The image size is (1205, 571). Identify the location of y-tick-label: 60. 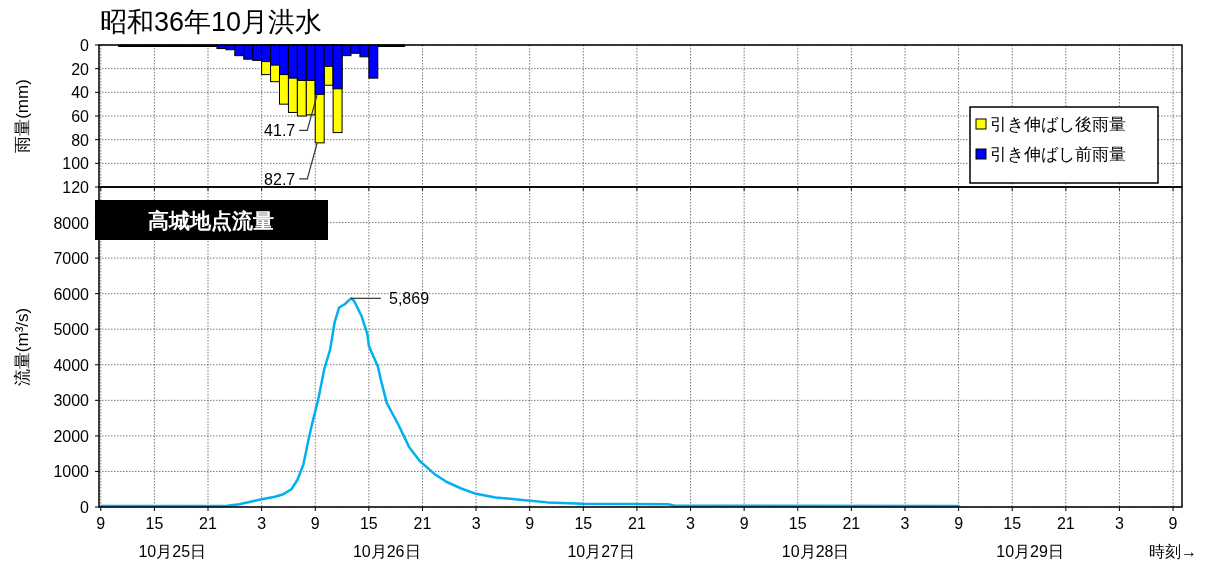
(80, 116).